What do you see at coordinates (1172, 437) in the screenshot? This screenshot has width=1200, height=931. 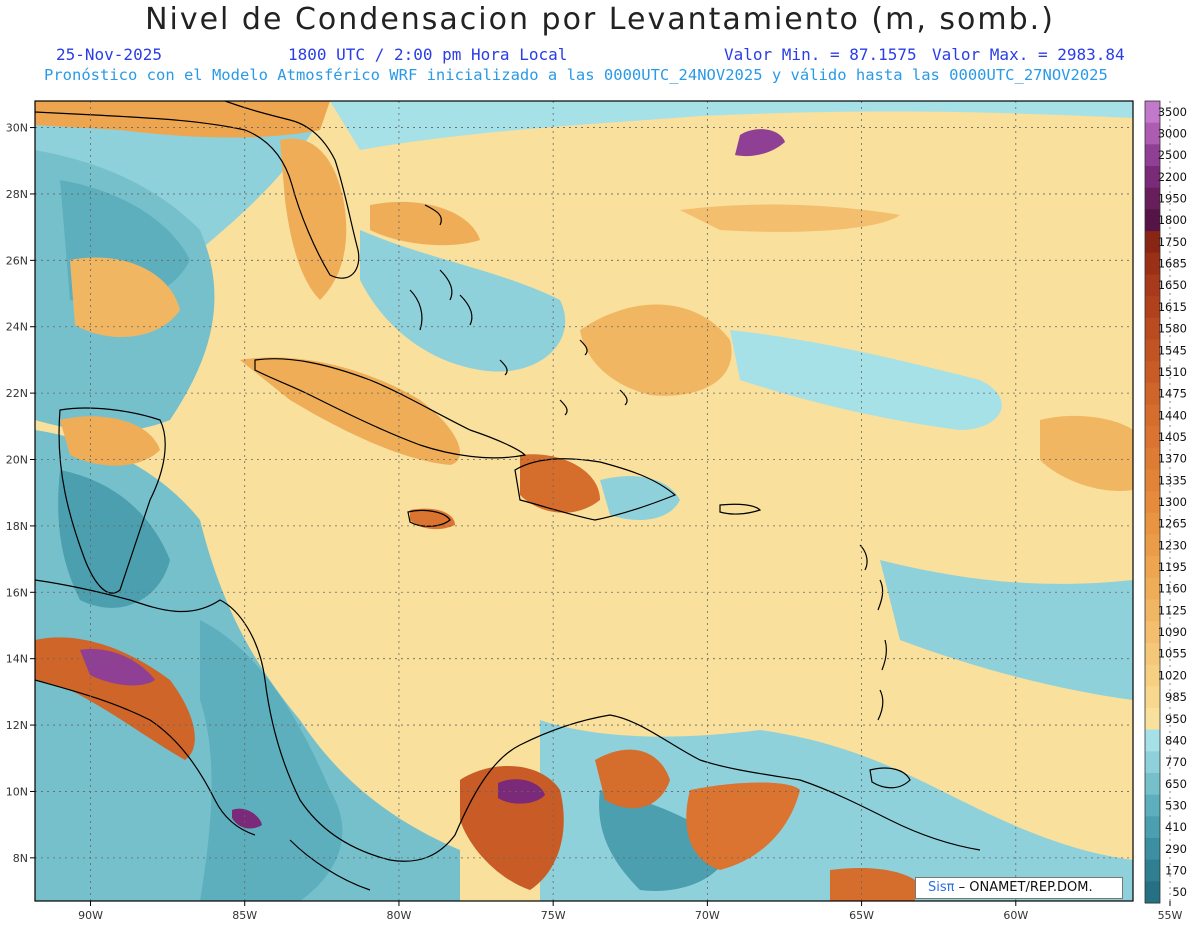 I see `colorbar-label: 1405` at bounding box center [1172, 437].